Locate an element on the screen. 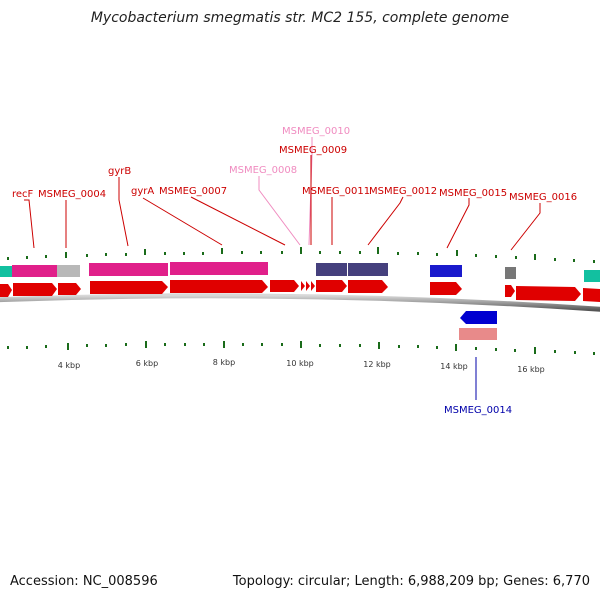  inner-ticks is located at coordinates (301, 348).